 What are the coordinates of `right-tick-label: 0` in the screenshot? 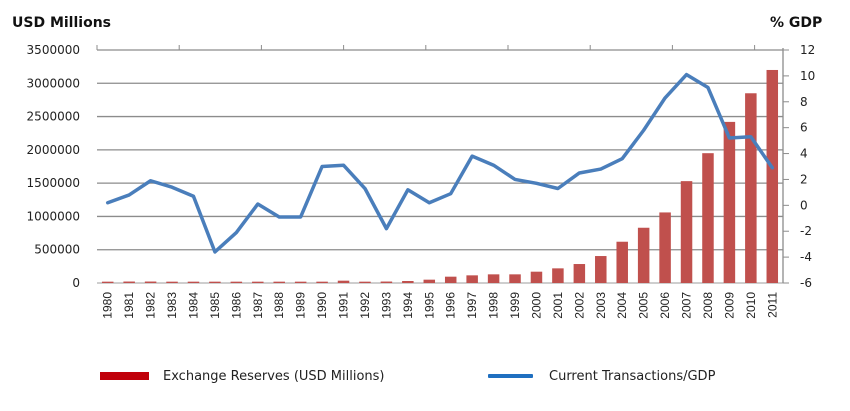 It's located at (804, 205).